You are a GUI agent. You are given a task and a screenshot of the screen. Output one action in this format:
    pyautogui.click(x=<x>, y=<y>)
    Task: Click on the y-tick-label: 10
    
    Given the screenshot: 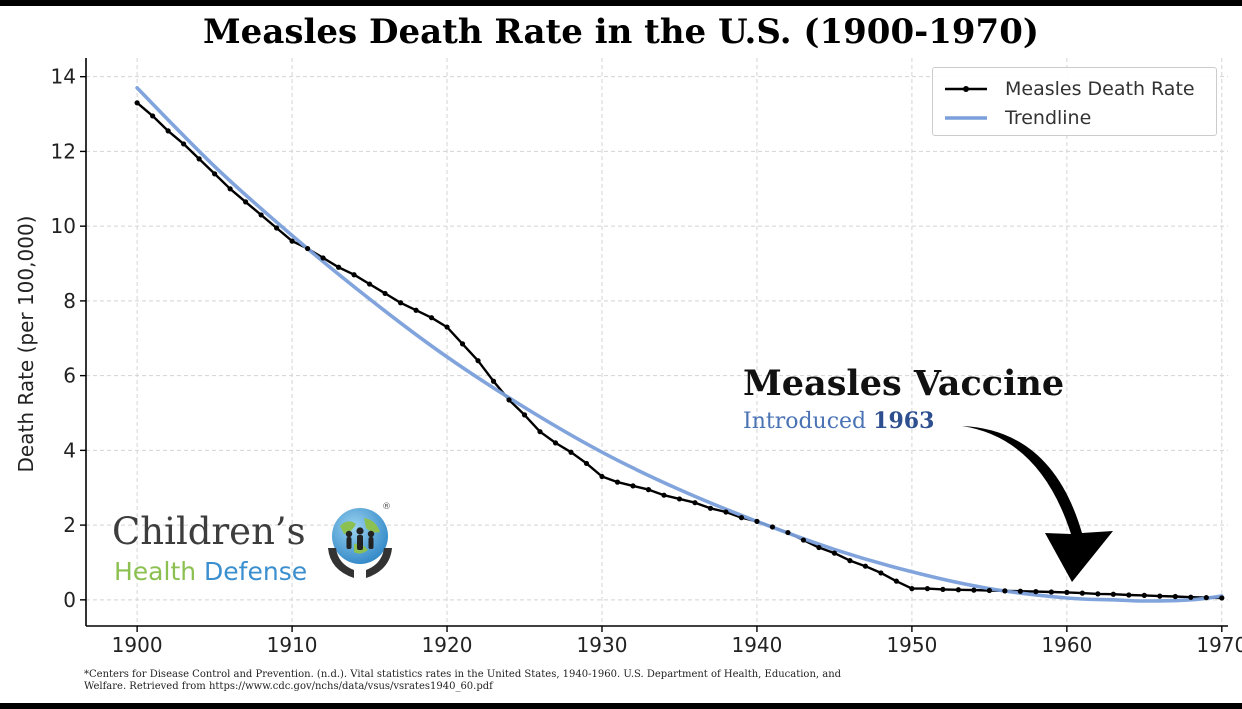 What is the action you would take?
    pyautogui.click(x=63, y=226)
    